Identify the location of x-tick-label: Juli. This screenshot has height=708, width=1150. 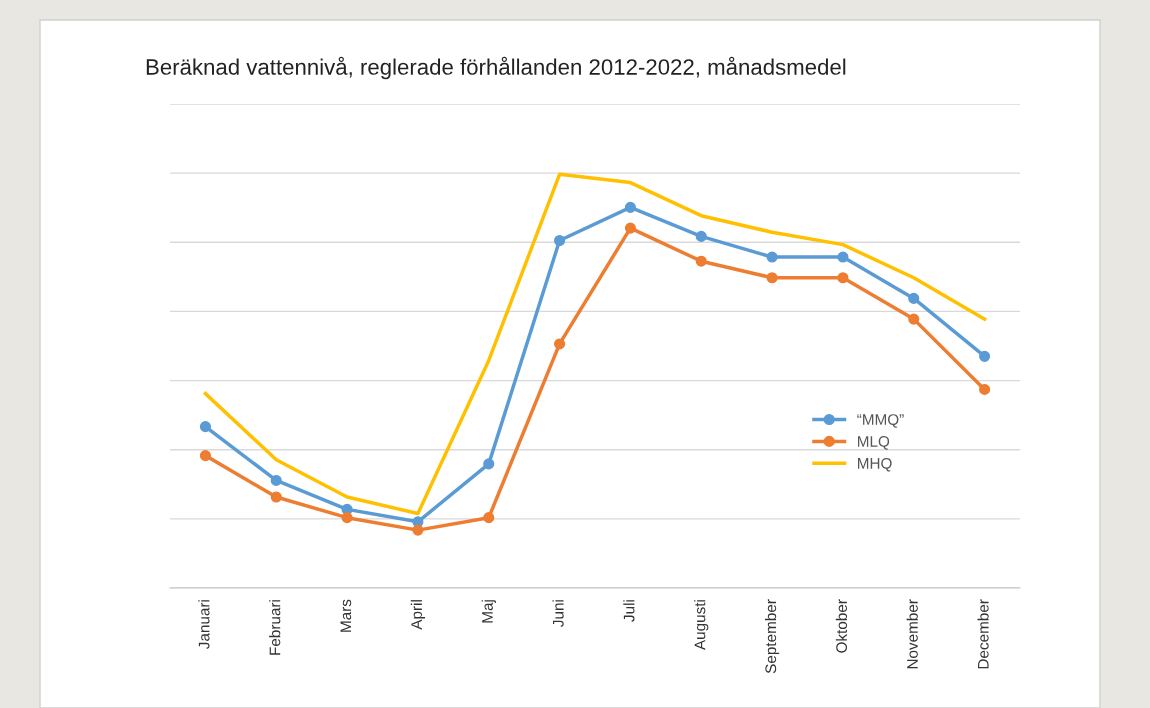
(629, 611).